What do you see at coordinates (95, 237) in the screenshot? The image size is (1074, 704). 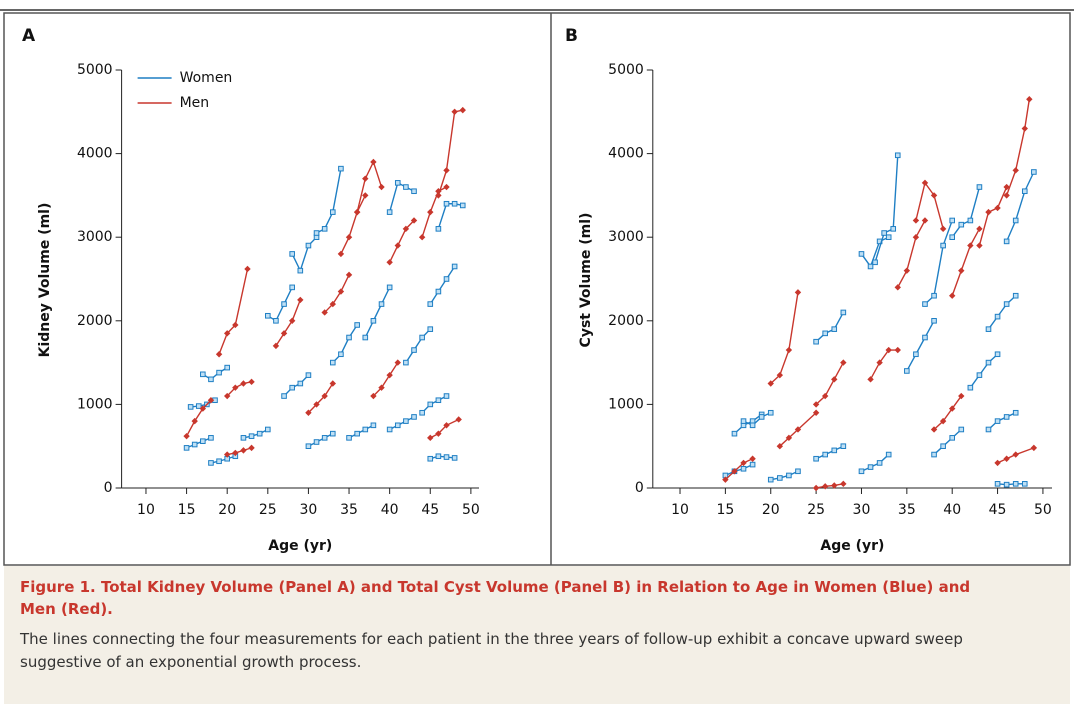 I see `y-tick-label: 3000` at bounding box center [95, 237].